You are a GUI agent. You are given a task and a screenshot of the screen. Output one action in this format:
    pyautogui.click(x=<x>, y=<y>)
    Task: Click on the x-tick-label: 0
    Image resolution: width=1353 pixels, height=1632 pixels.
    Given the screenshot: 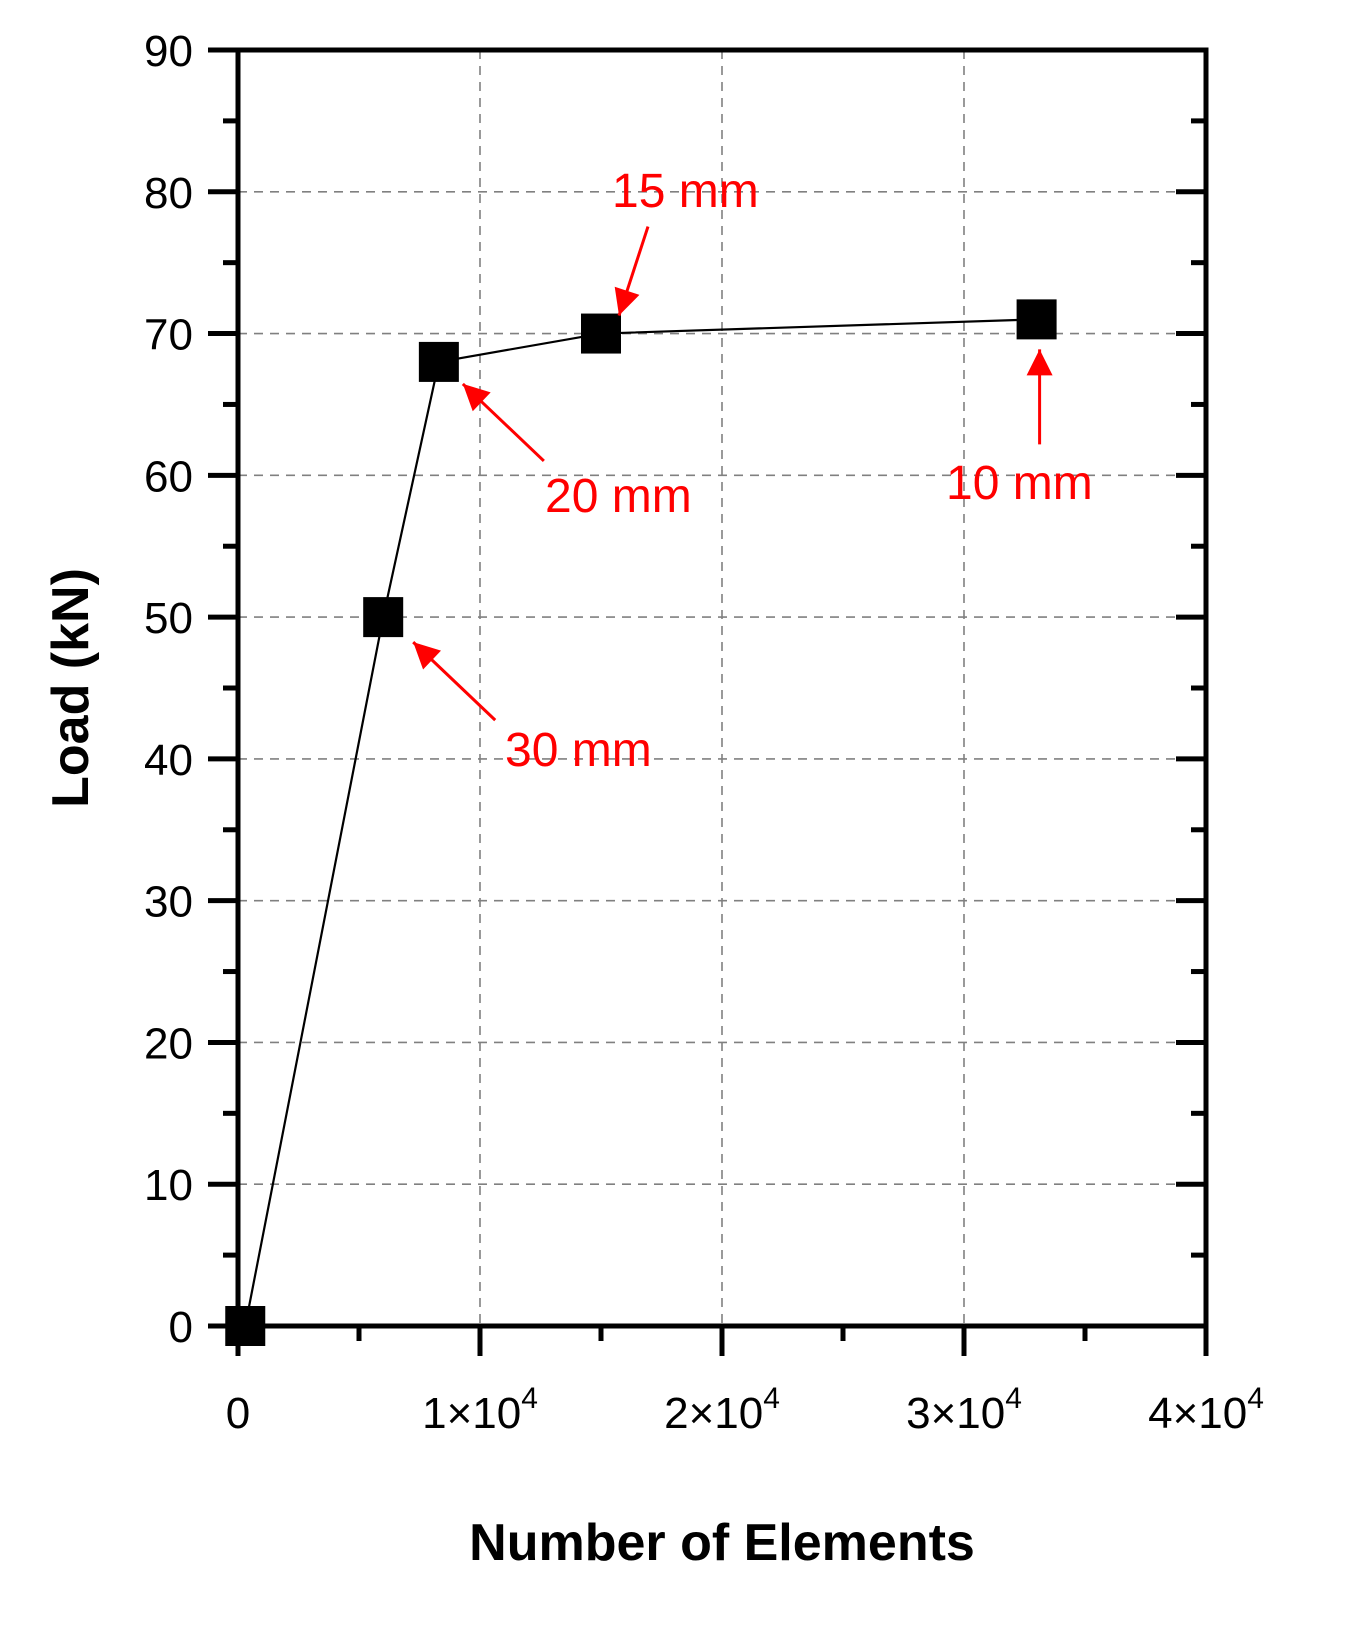 What is the action you would take?
    pyautogui.click(x=238, y=1413)
    